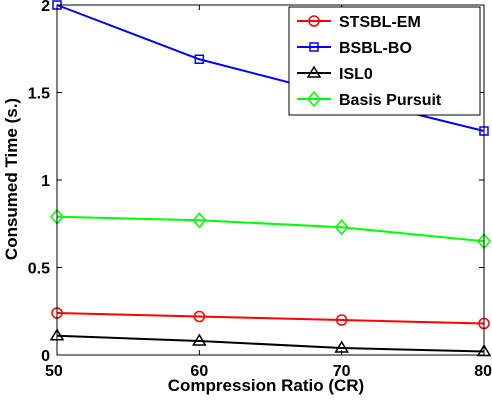 This screenshot has height=400, width=492. I want to click on legend-box, so click(384, 61).